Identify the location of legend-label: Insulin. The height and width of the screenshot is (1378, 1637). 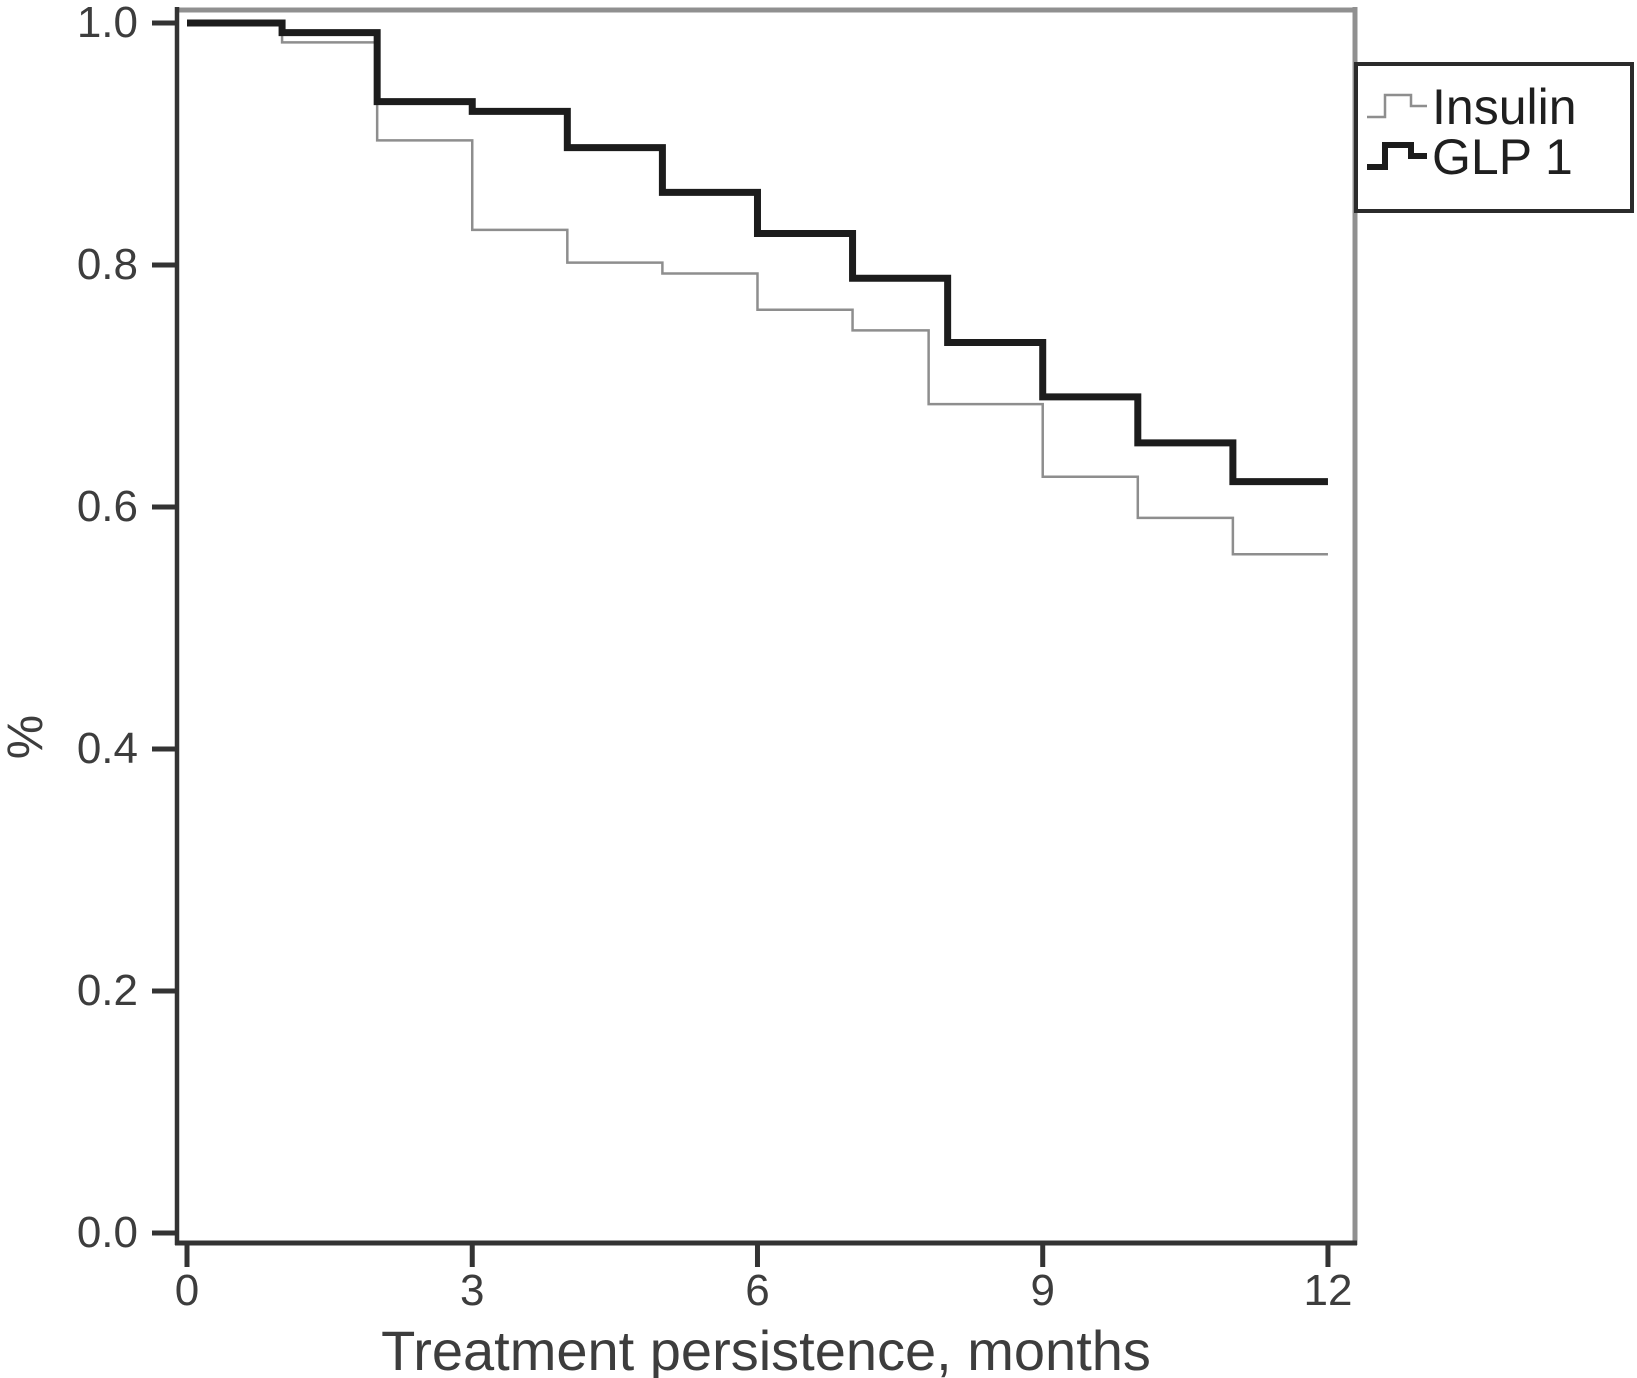
(1504, 107).